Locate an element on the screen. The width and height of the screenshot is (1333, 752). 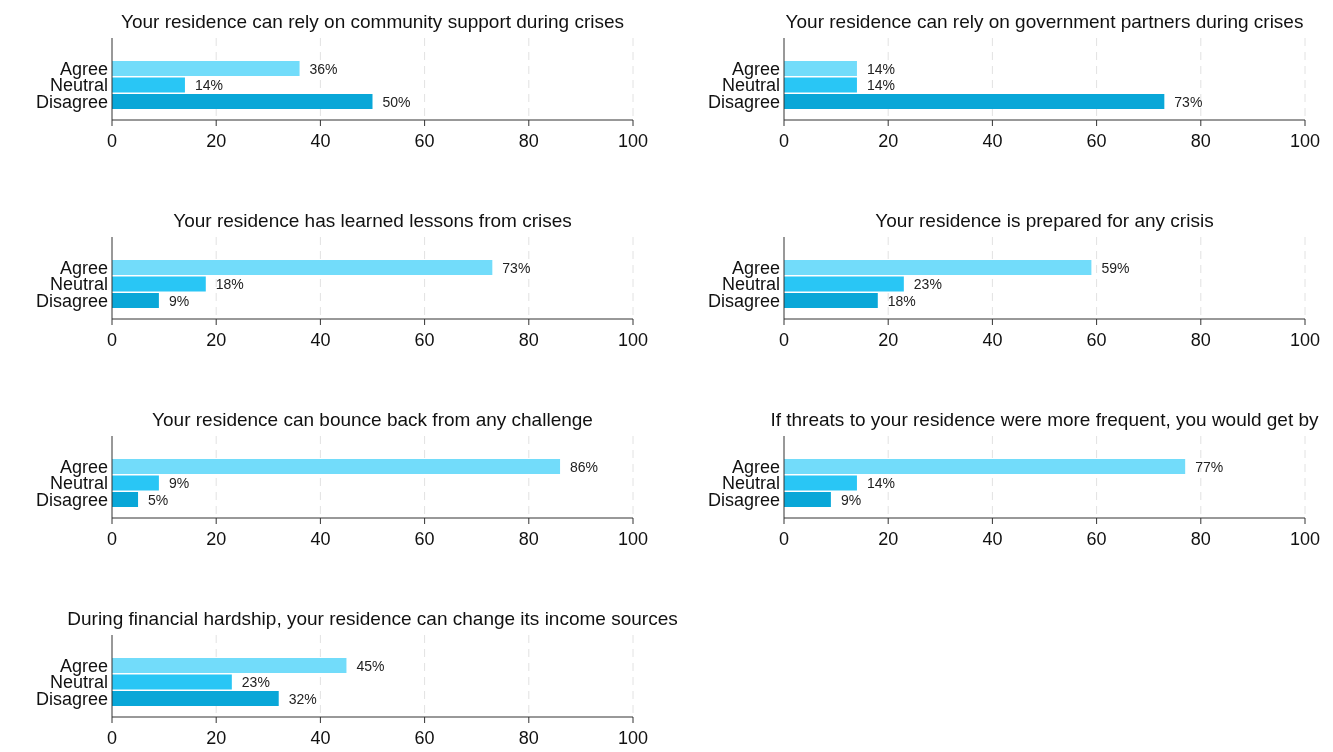
chart-title: During financial hardship, your residence can change its income sources is located at coordinates (372, 618).